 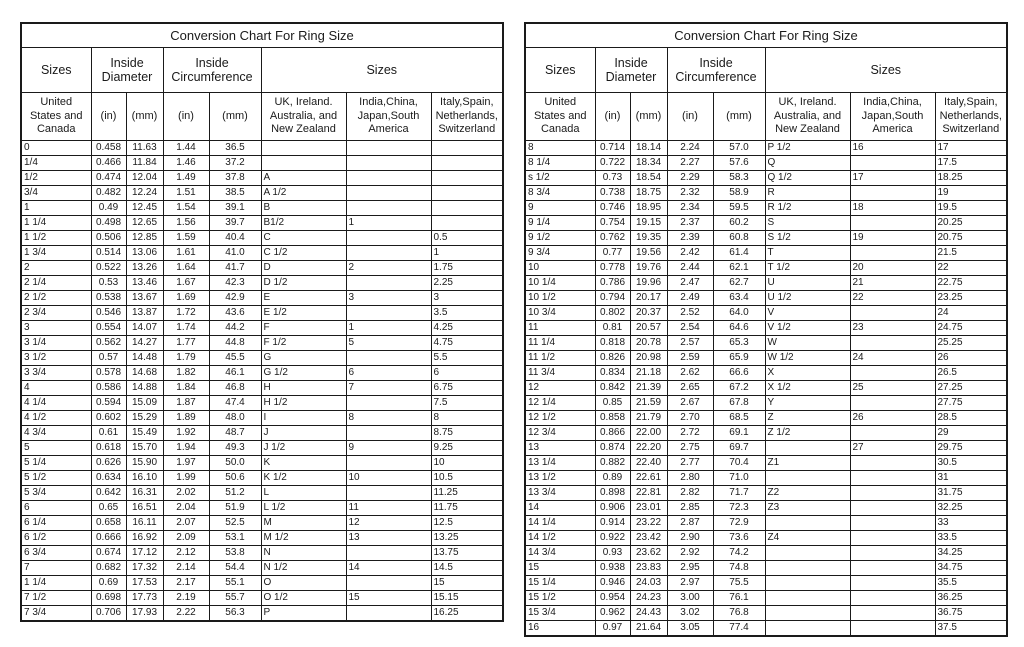 What do you see at coordinates (108, 553) in the screenshot?
I see `diameter-in-cell: 0.674` at bounding box center [108, 553].